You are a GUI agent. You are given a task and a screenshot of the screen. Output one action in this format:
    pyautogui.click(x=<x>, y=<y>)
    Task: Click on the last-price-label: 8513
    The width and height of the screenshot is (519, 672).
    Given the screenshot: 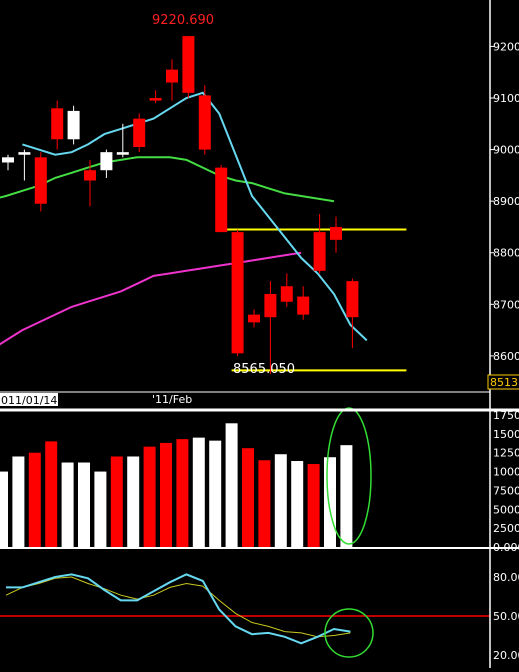 What is the action you would take?
    pyautogui.click(x=504, y=382)
    